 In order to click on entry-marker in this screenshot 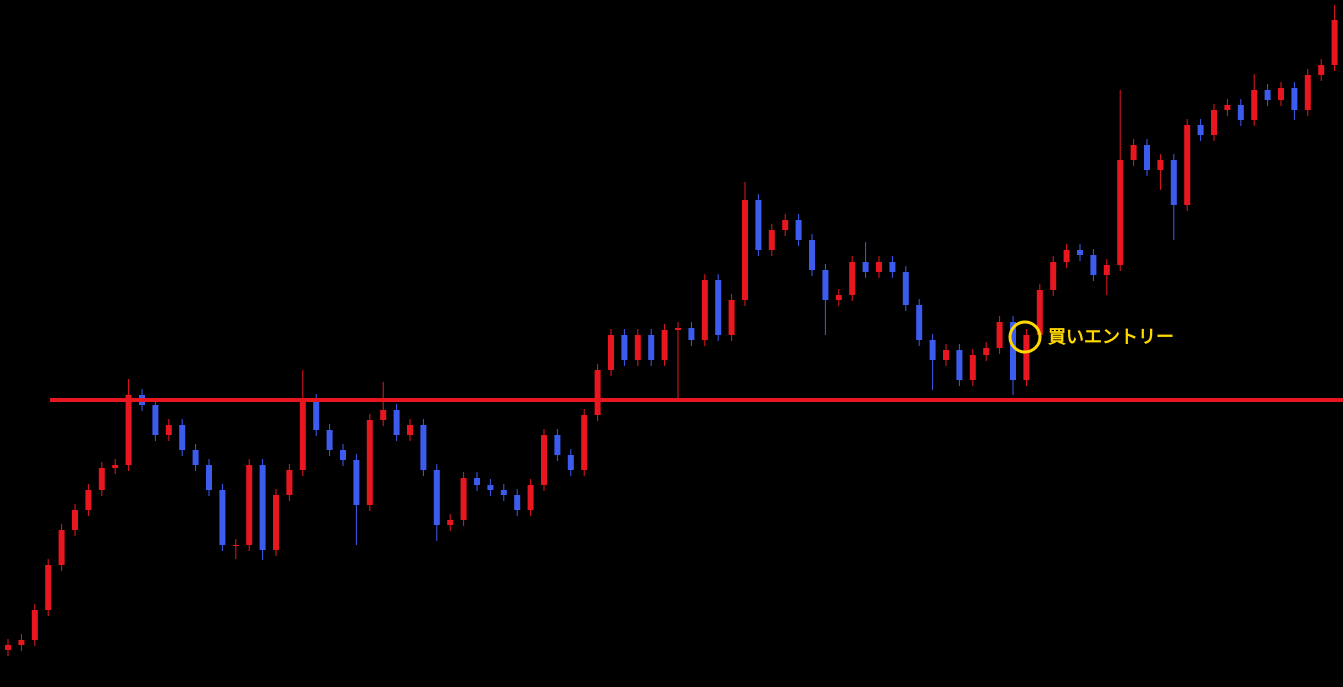, I will do `click(1025, 337)`.